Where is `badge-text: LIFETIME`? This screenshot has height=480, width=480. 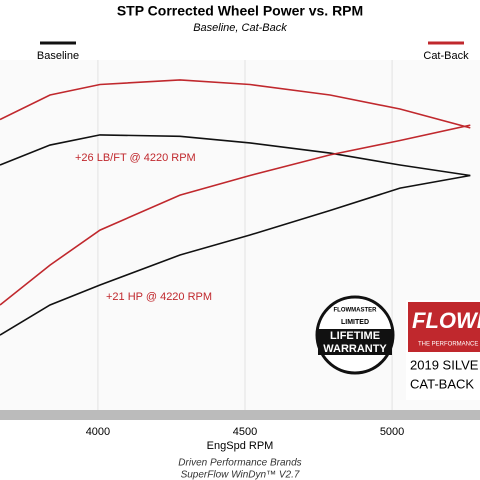 badge-text: LIFETIME is located at coordinates (355, 336).